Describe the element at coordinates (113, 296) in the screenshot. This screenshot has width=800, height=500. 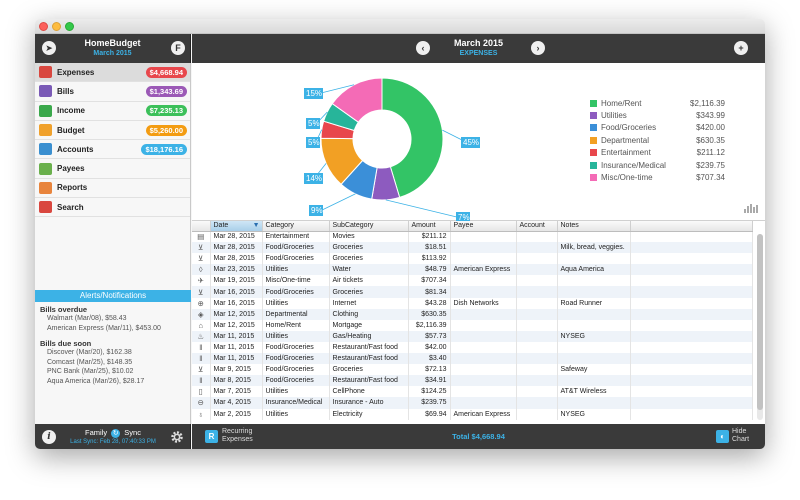
I see `alerts-header: Alerts/Notifications` at that location.